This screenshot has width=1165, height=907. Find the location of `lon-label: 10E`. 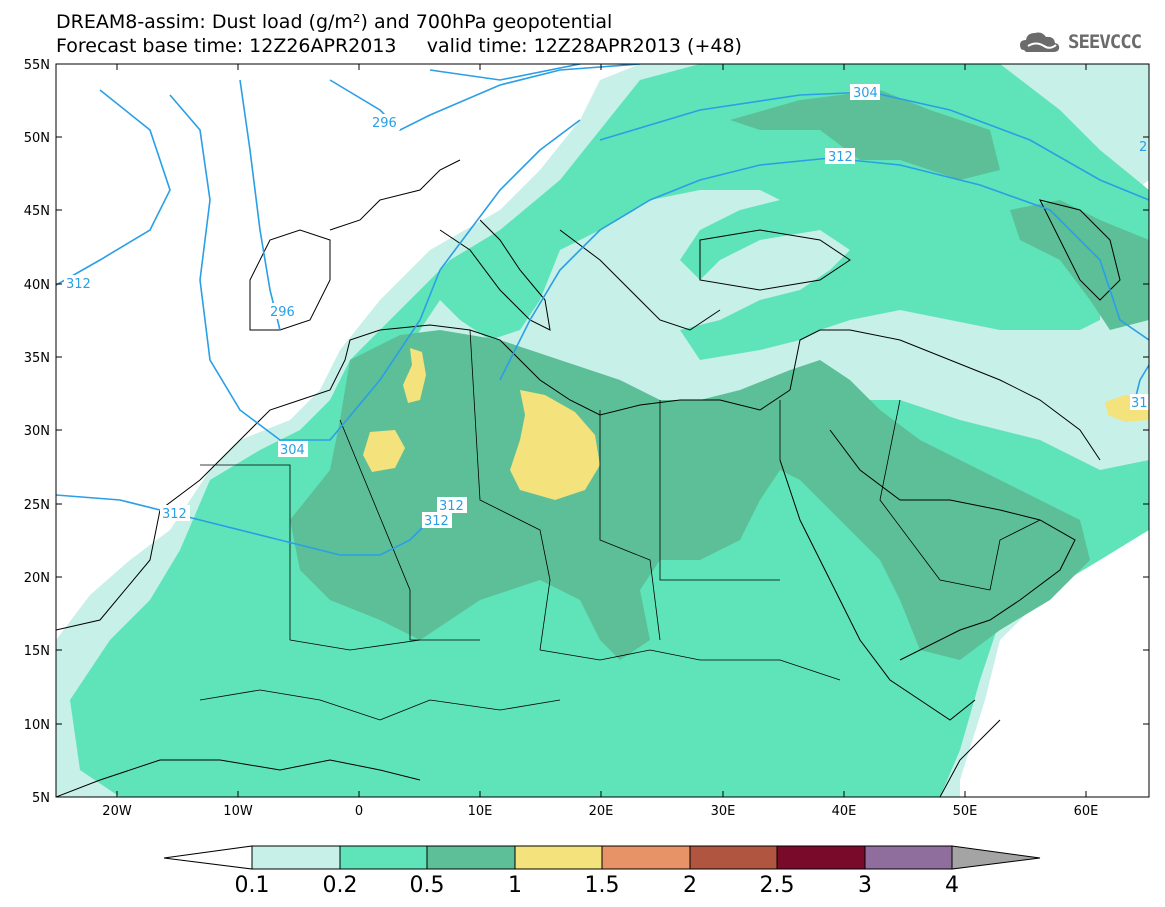

lon-label: 10E is located at coordinates (480, 811).